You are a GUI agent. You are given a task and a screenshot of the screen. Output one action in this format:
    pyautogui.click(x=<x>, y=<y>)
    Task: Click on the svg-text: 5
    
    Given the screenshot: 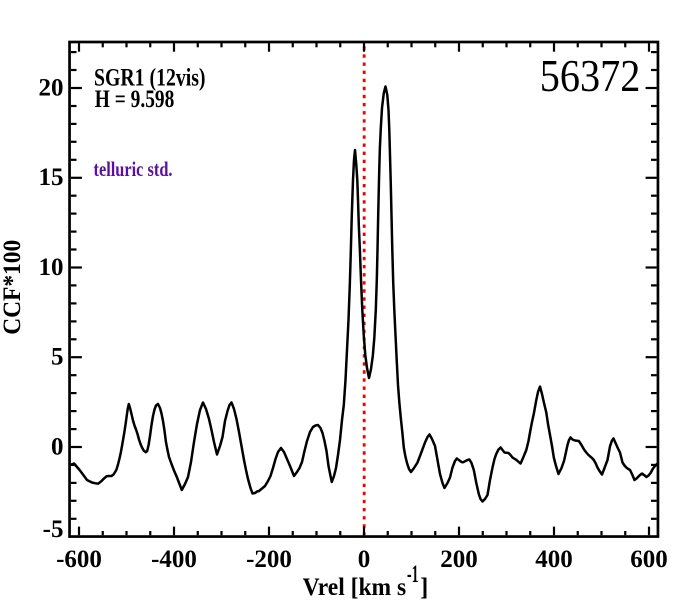 What is the action you would take?
    pyautogui.click(x=57, y=357)
    